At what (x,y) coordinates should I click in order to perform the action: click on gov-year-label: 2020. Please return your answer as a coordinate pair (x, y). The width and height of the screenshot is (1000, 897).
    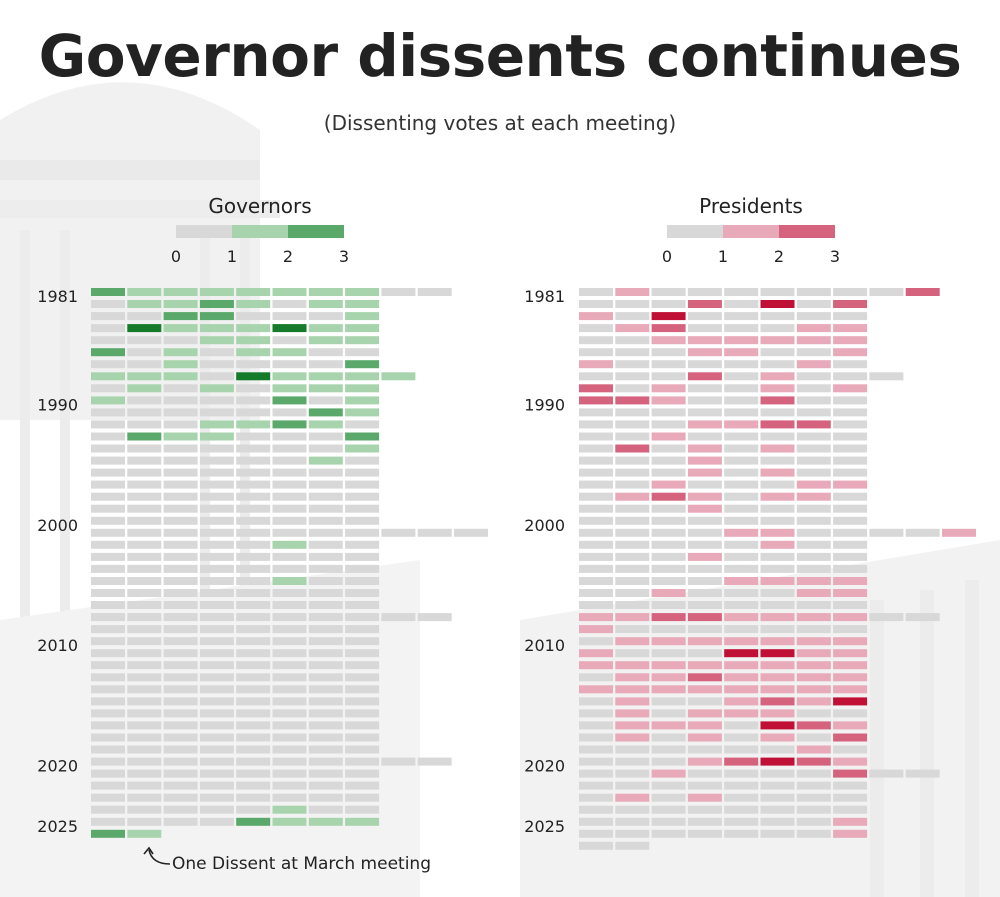
    Looking at the image, I should click on (57, 766).